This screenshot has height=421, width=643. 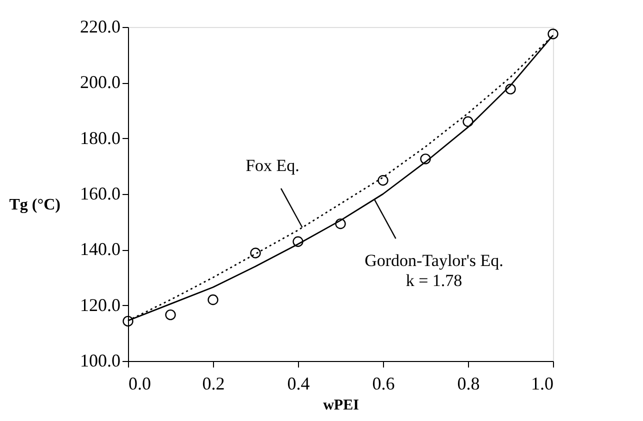 What do you see at coordinates (100, 82) in the screenshot?
I see `y-tick-label: 200.0` at bounding box center [100, 82].